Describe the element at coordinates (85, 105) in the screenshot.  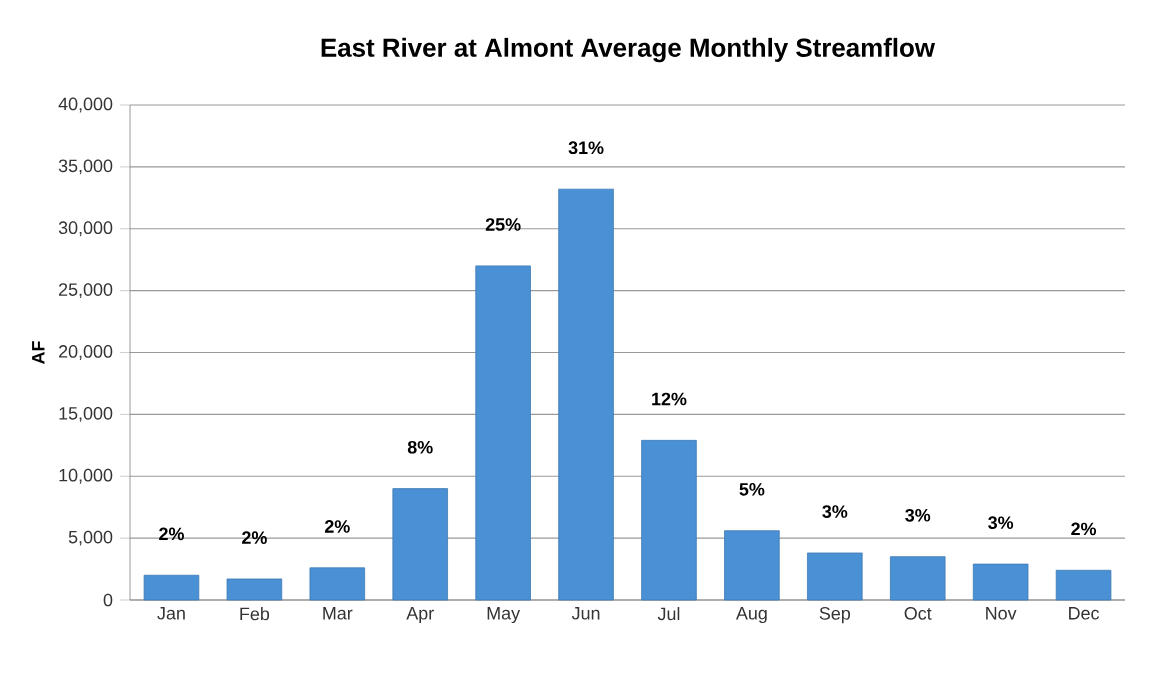
I see `y-tick-label: 40,000` at that location.